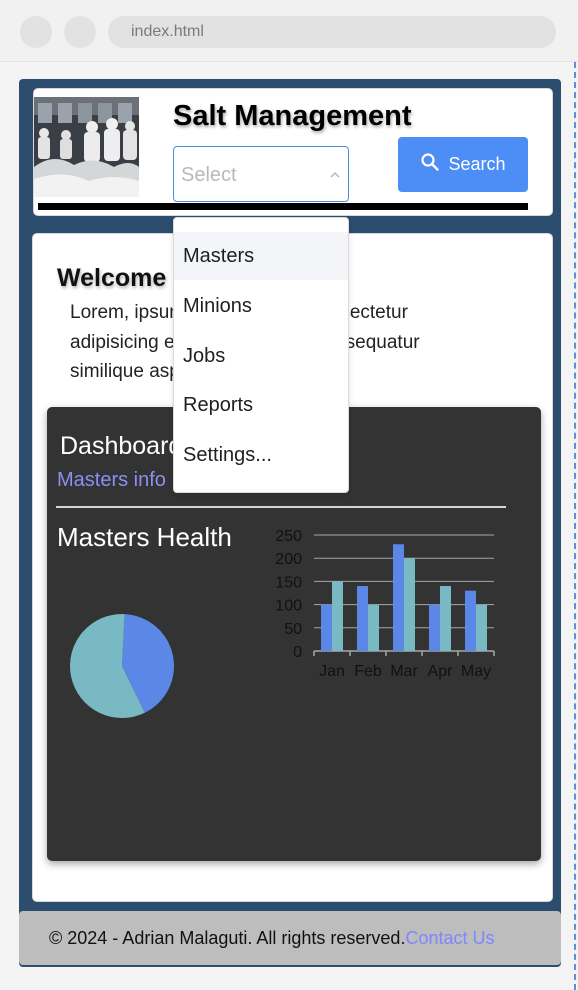 This screenshot has width=578, height=990. I want to click on search-button: Search, so click(463, 164).